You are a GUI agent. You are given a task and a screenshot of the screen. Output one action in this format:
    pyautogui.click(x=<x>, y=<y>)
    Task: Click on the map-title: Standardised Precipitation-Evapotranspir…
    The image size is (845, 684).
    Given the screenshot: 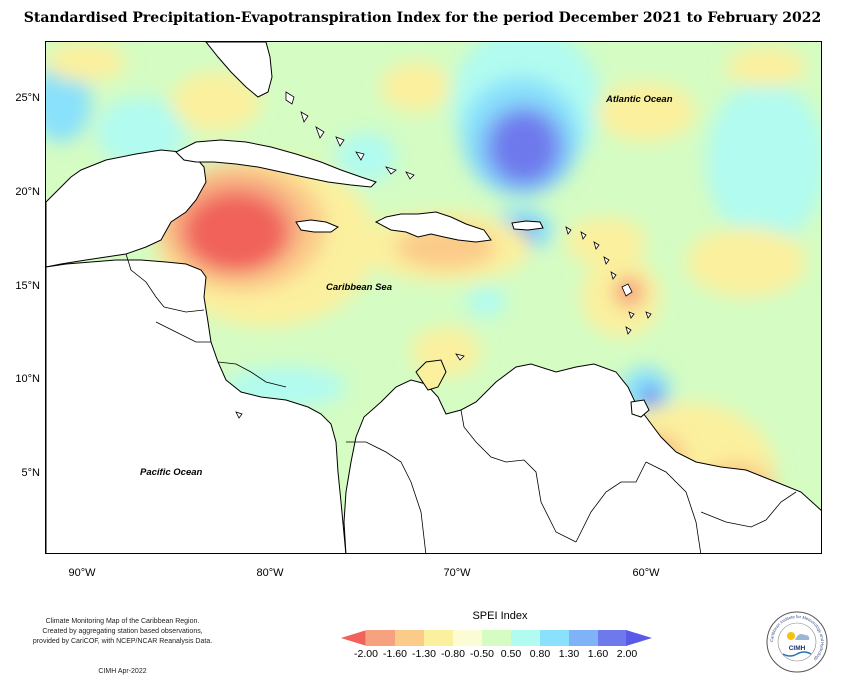 What is the action you would take?
    pyautogui.click(x=422, y=18)
    